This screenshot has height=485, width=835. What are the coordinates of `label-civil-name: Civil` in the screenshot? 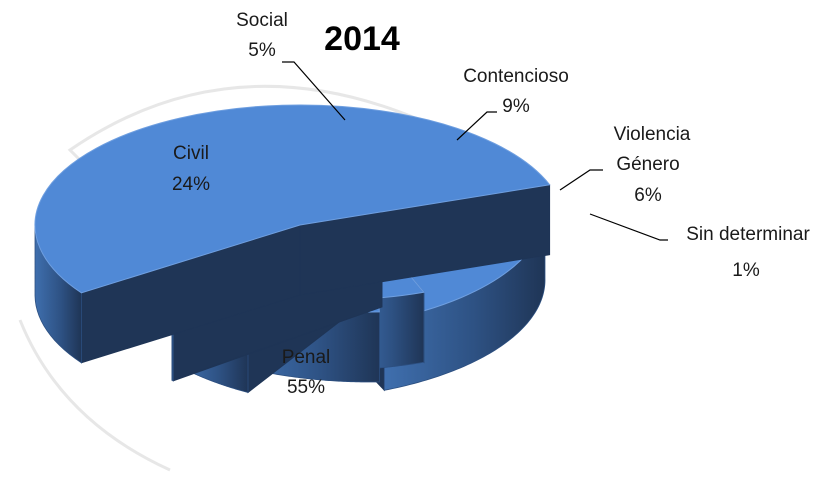 It's located at (191, 153).